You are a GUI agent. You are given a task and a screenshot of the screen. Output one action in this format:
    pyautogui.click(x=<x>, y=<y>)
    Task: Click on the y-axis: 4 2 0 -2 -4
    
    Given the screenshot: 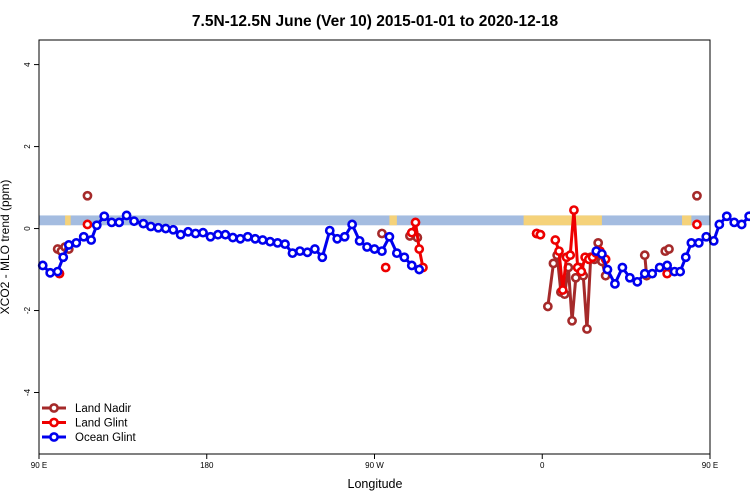 What is the action you would take?
    pyautogui.click(x=31, y=229)
    